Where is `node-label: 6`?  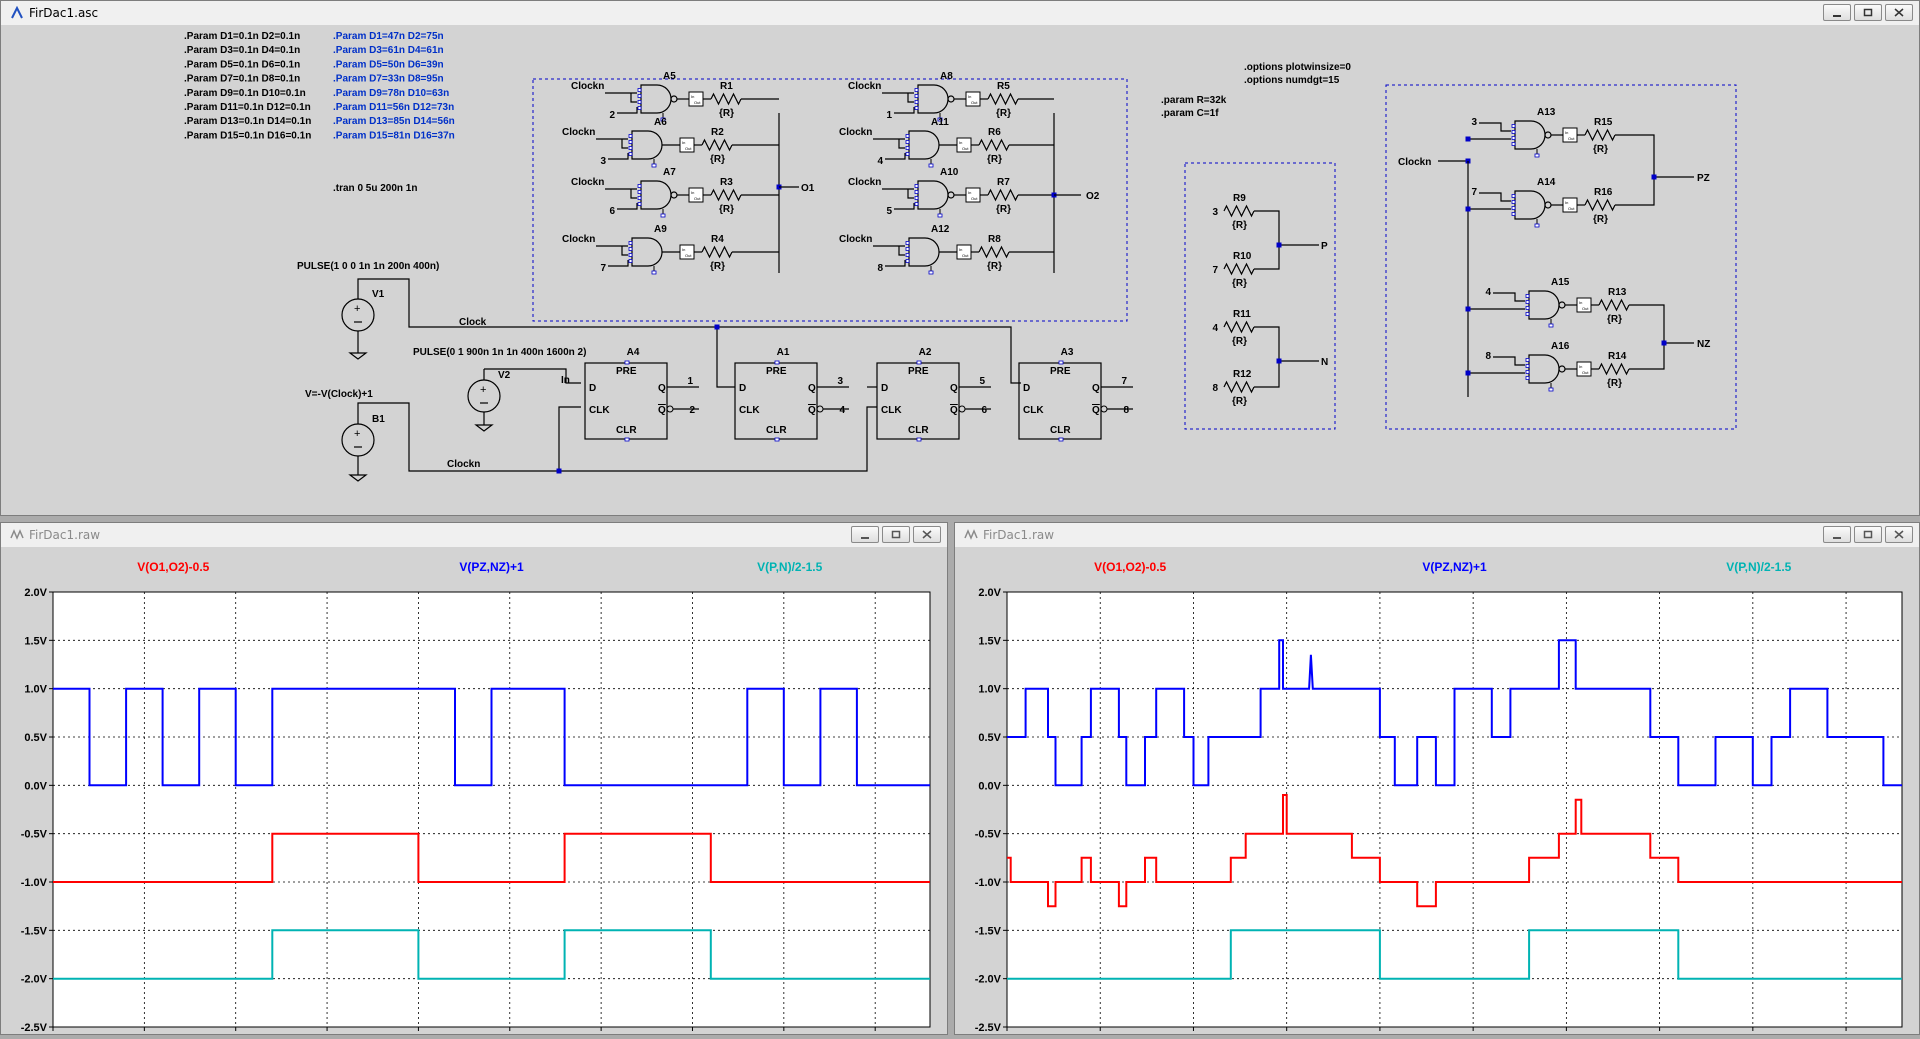
node-label: 6 is located at coordinates (612, 211).